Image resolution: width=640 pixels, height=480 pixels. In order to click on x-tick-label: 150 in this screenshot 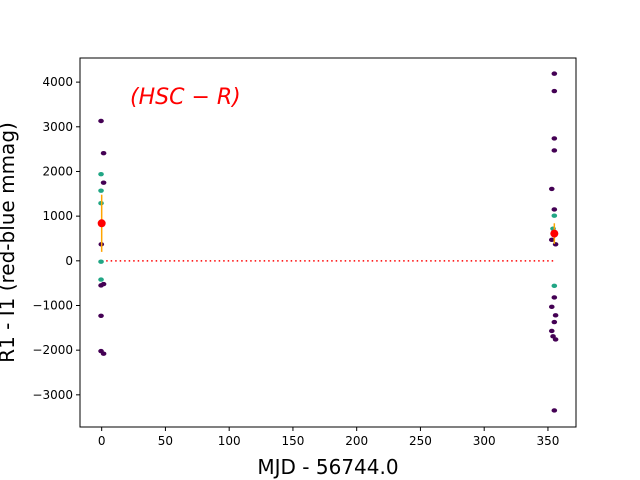, I will do `click(292, 441)`.